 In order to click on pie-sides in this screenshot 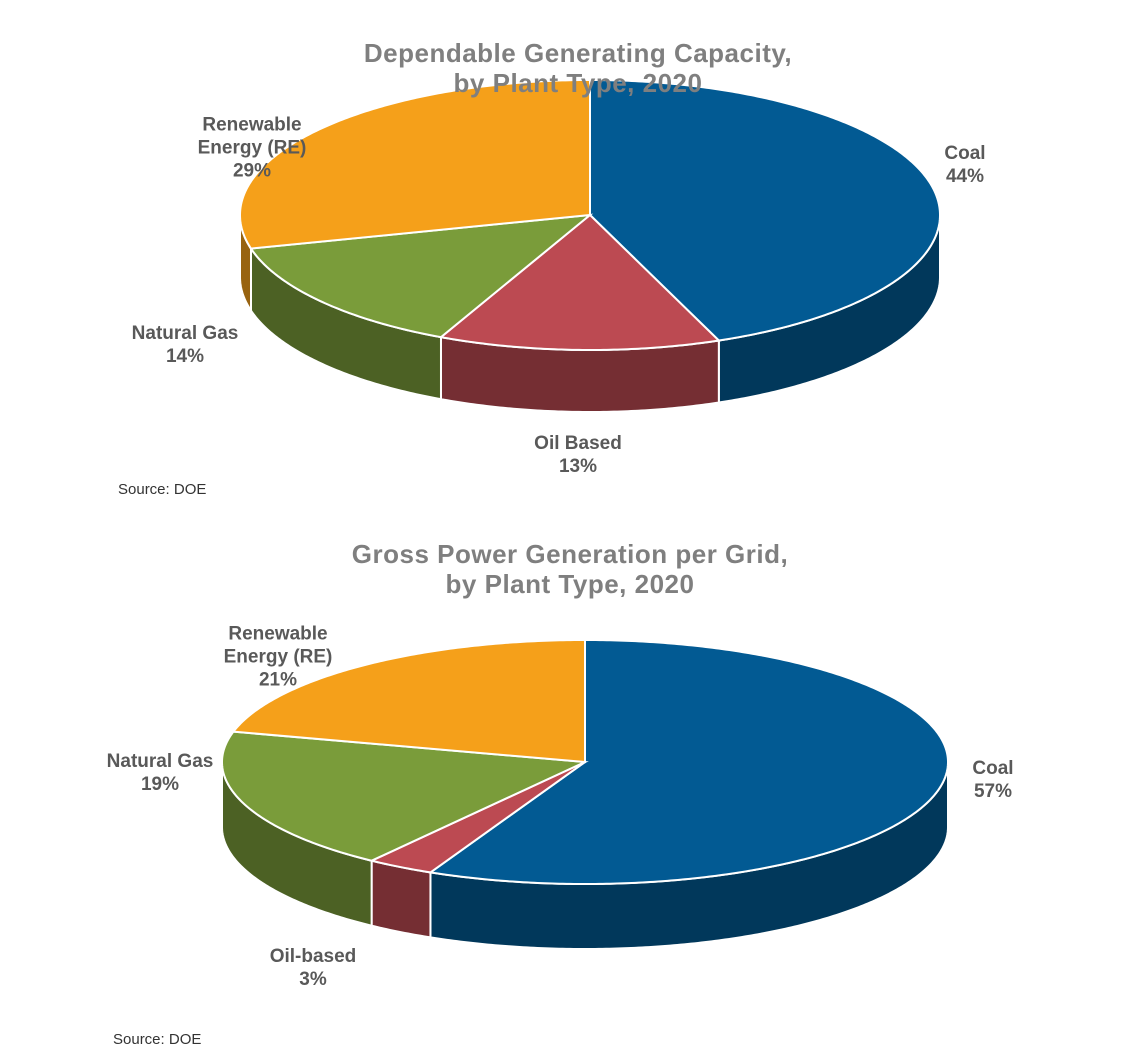, I will do `click(590, 314)`.